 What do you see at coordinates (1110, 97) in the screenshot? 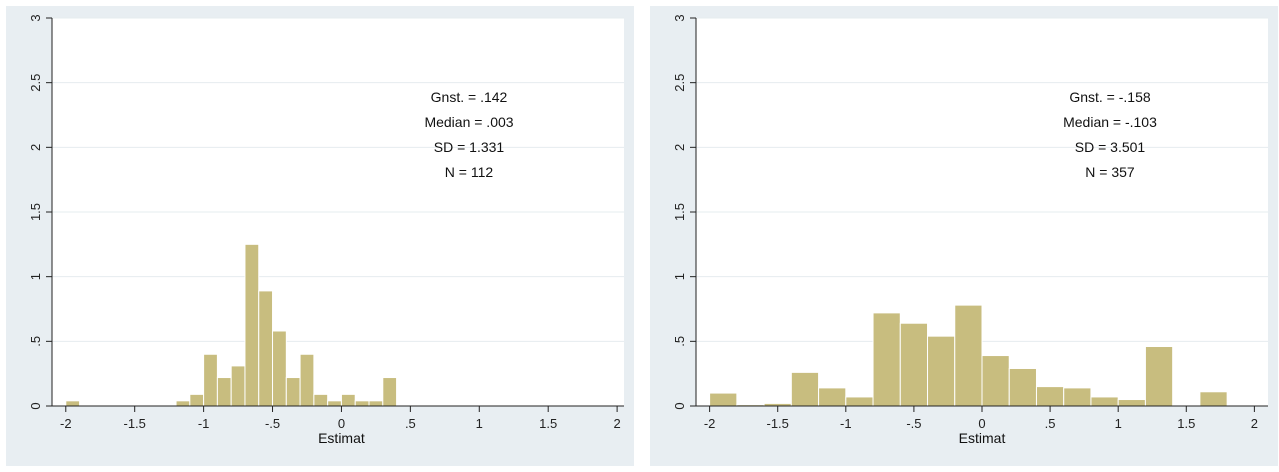
I see `stat-annotation: Gnst. = -.158` at bounding box center [1110, 97].